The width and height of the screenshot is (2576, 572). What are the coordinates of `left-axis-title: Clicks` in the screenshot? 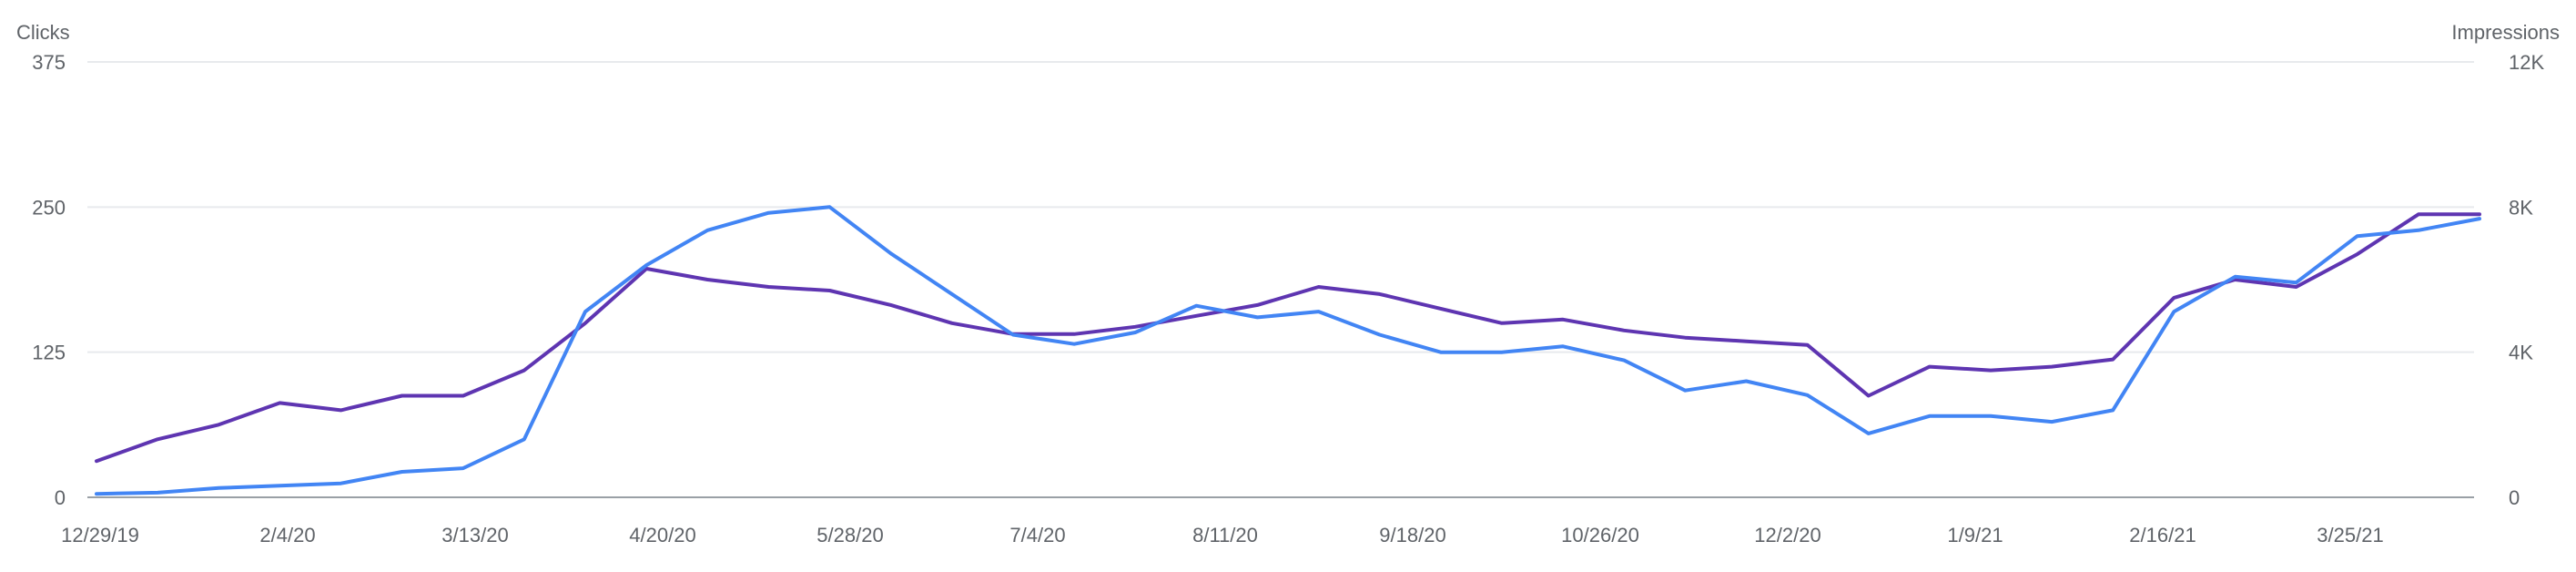 It's located at (43, 32).